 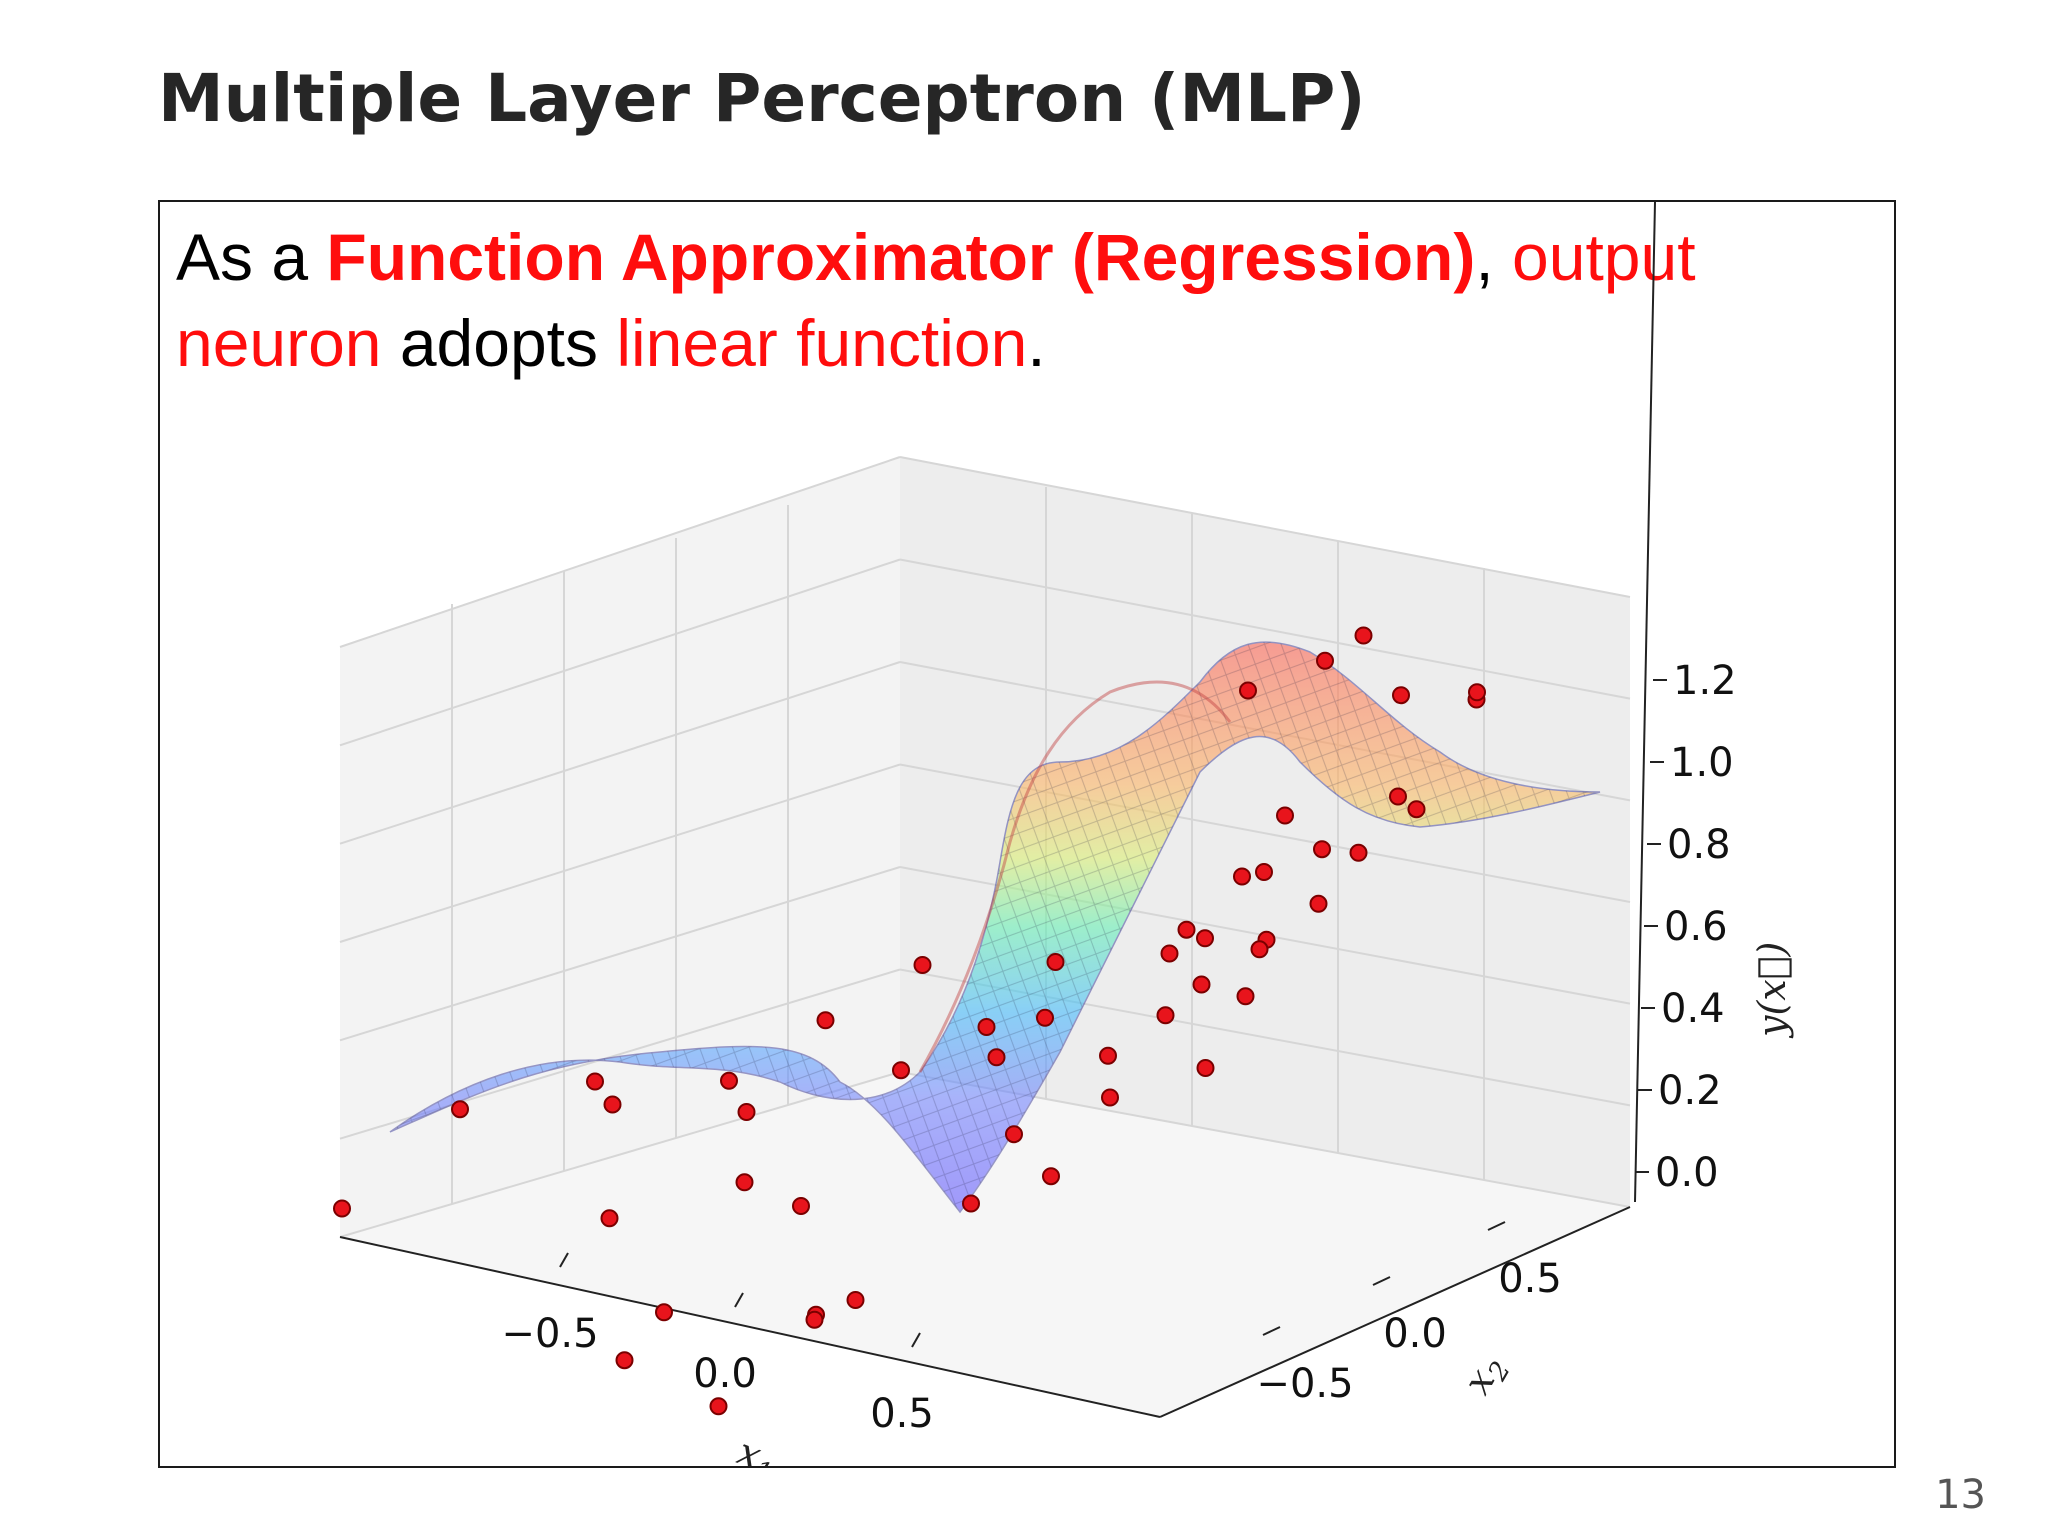 I want to click on x1-tick-label: −0.5, so click(x=549, y=1334).